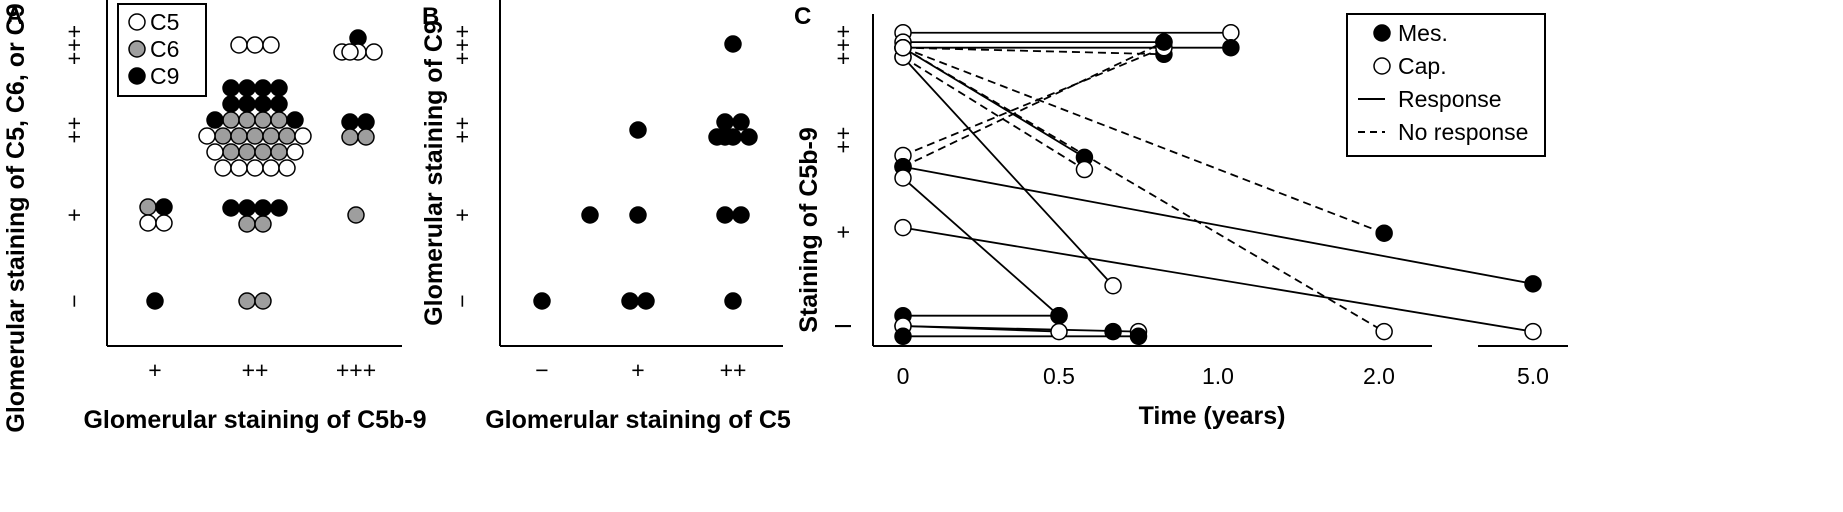 This screenshot has width=1843, height=512. I want to click on panel-a-ytick: −, so click(74, 300).